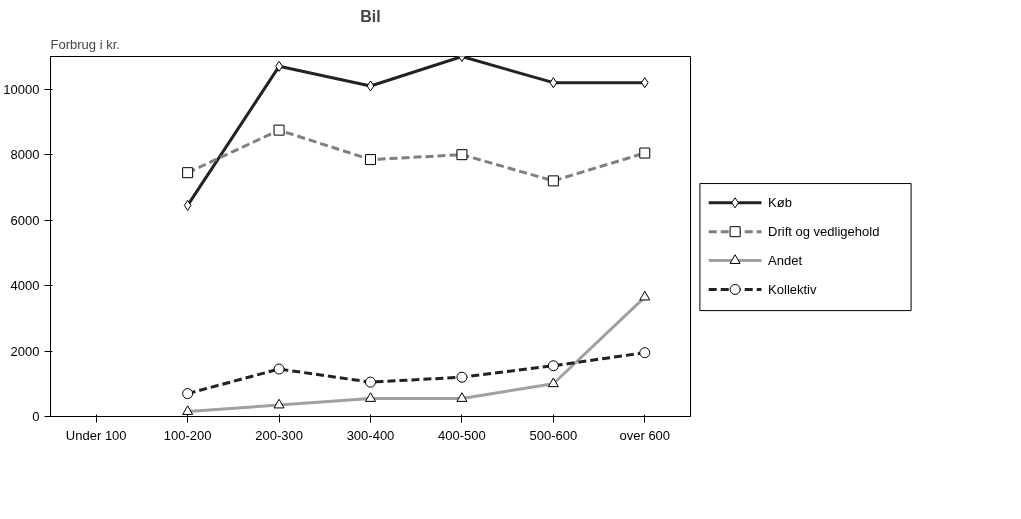 The width and height of the screenshot is (1021, 519). Describe the element at coordinates (553, 435) in the screenshot. I see `x-tick-label: 500-600` at that location.